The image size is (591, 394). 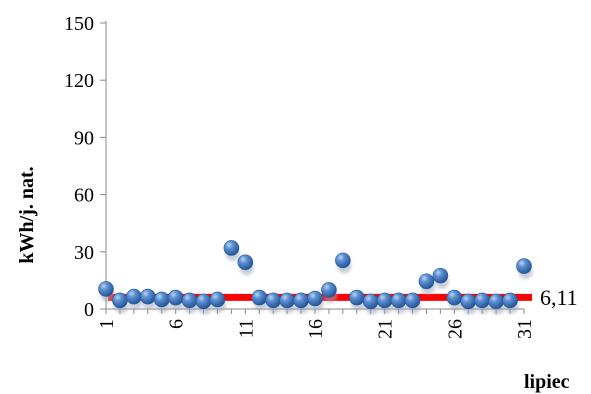 I want to click on x-tick-label: 26, so click(x=455, y=329).